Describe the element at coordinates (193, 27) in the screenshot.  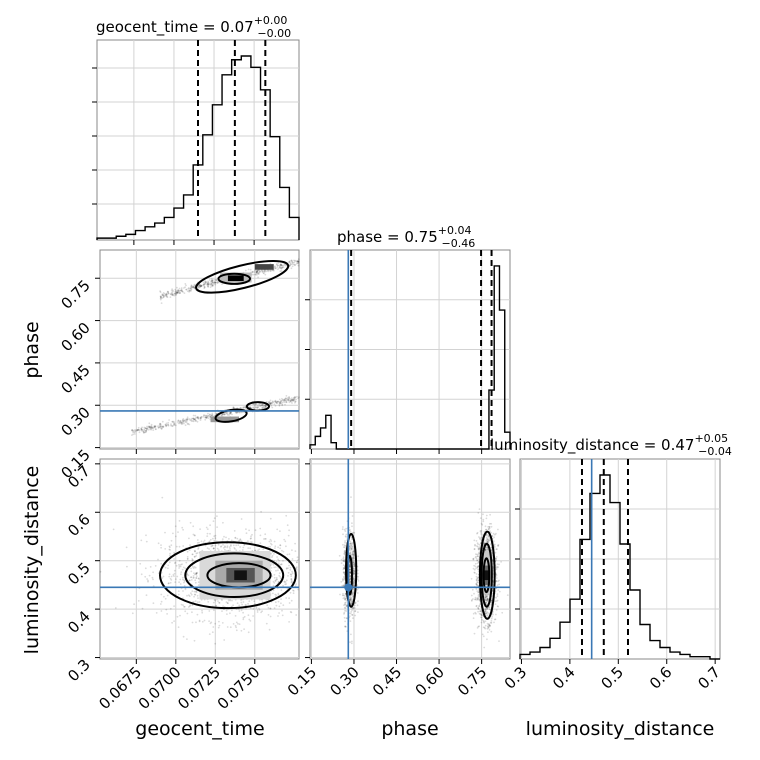
I see `title-geocent-time: geocent_time = 0.07+0.00 −0.00` at that location.